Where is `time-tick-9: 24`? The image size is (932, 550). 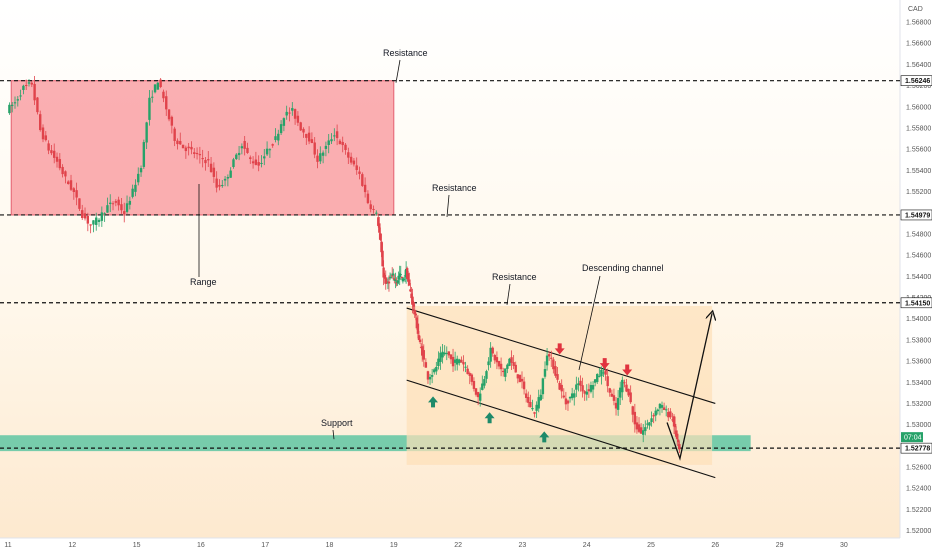
time-tick-9: 24 is located at coordinates (587, 545).